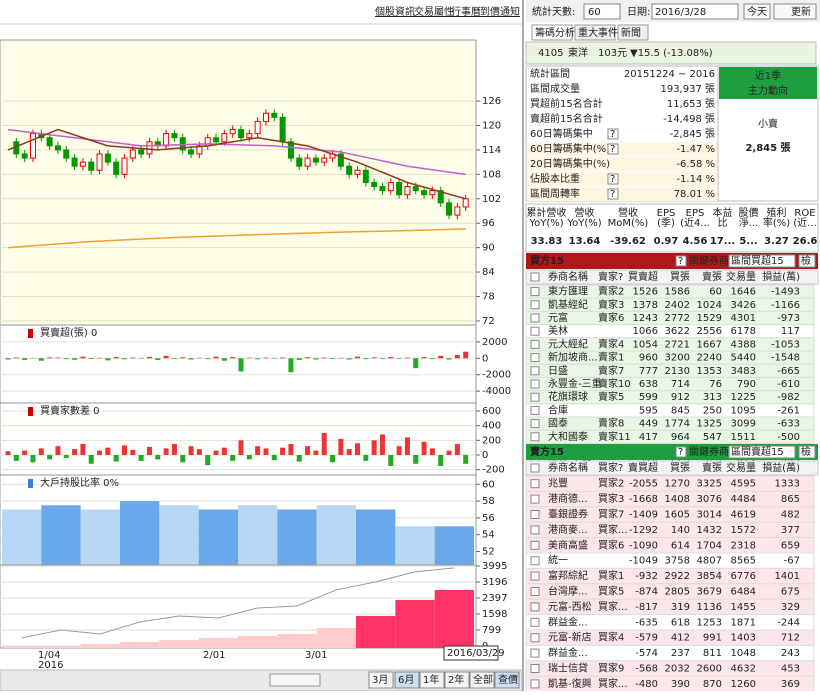 The width and height of the screenshot is (820, 695). I want to click on cell: -1049, so click(643, 561).